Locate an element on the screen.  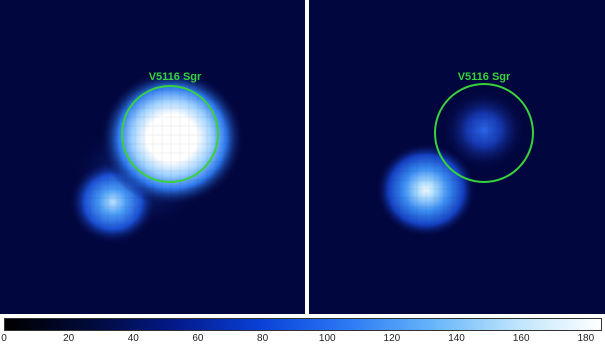
colorbar-tick-label: 0 is located at coordinates (4, 338).